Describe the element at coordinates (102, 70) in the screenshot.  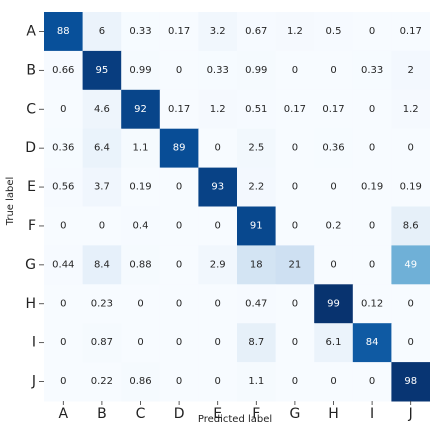
I see `cell-value-label: 95` at that location.